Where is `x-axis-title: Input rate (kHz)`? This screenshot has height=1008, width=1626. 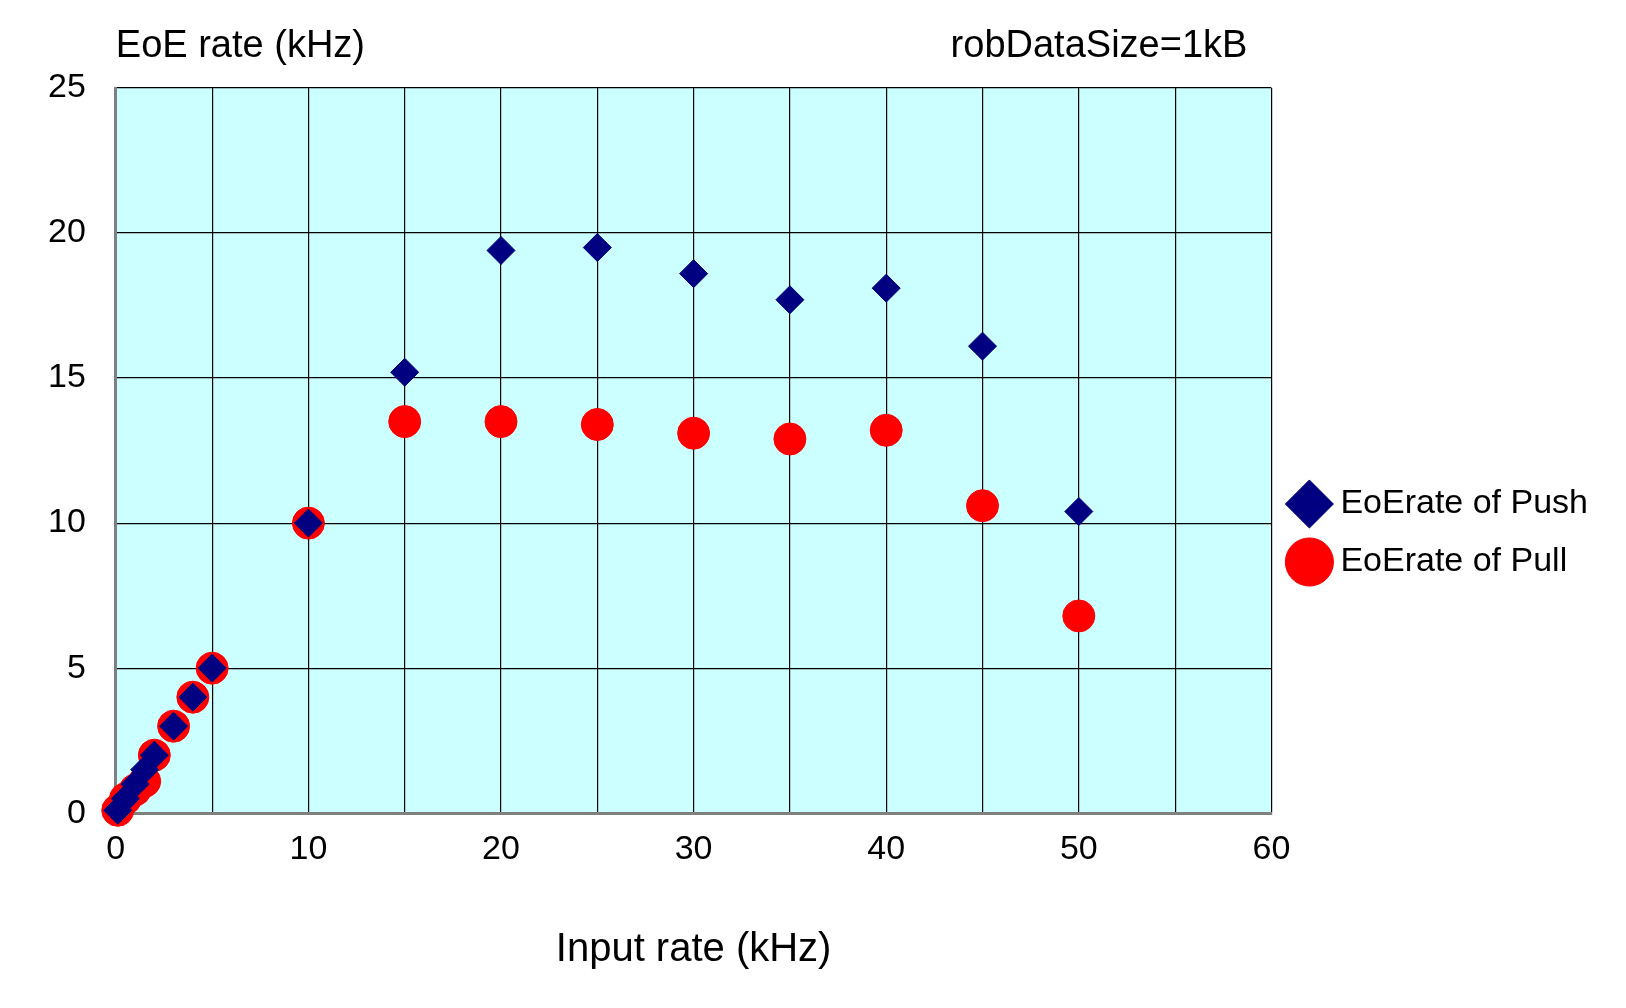 x-axis-title: Input rate (kHz) is located at coordinates (693, 947).